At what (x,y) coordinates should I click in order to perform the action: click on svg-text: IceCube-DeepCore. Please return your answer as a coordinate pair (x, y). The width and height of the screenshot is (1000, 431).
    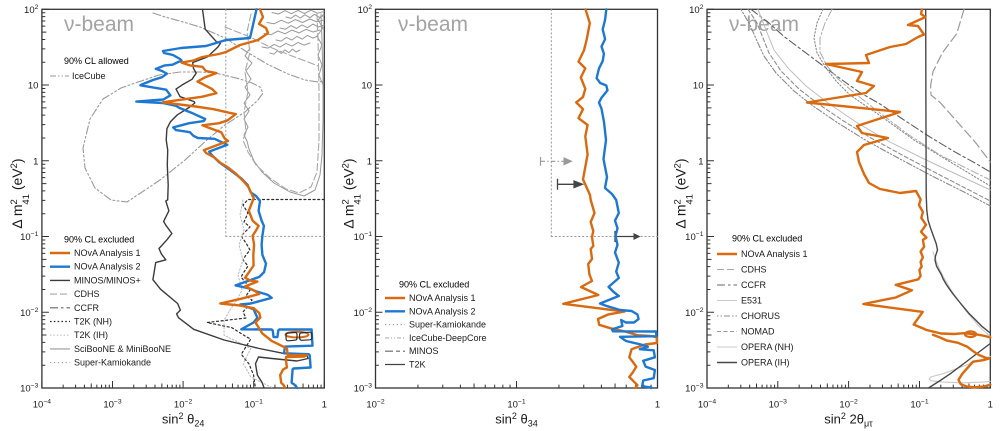
    Looking at the image, I should click on (448, 338).